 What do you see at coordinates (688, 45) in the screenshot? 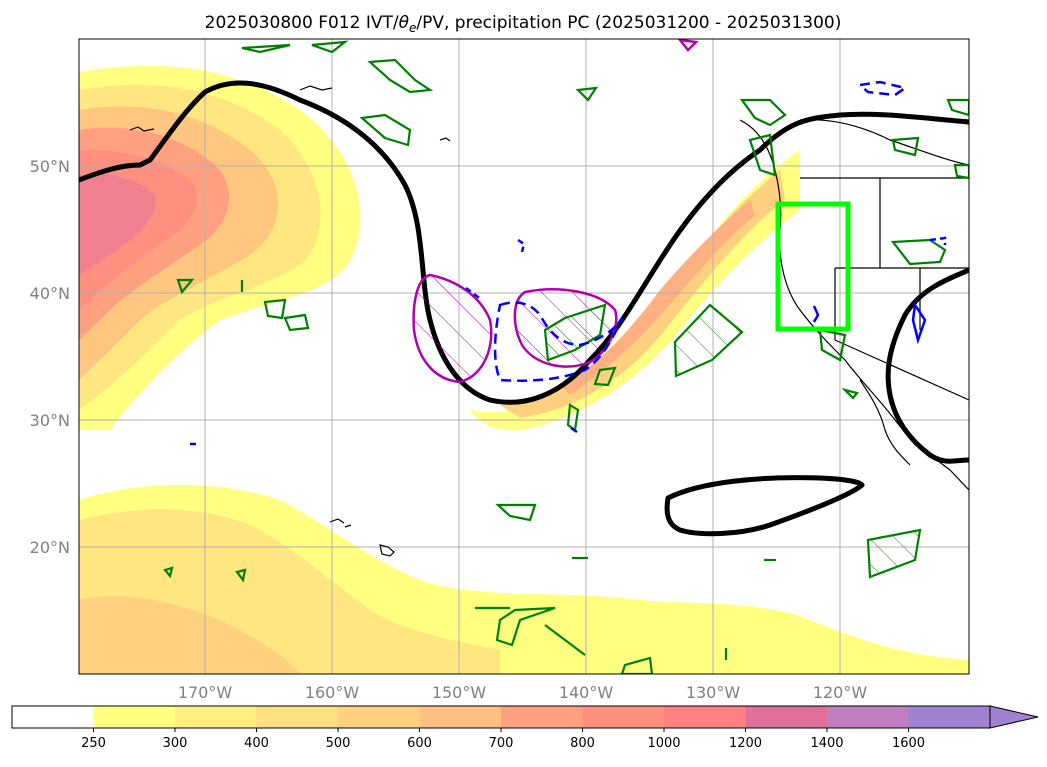
I see `pv-contour-north` at bounding box center [688, 45].